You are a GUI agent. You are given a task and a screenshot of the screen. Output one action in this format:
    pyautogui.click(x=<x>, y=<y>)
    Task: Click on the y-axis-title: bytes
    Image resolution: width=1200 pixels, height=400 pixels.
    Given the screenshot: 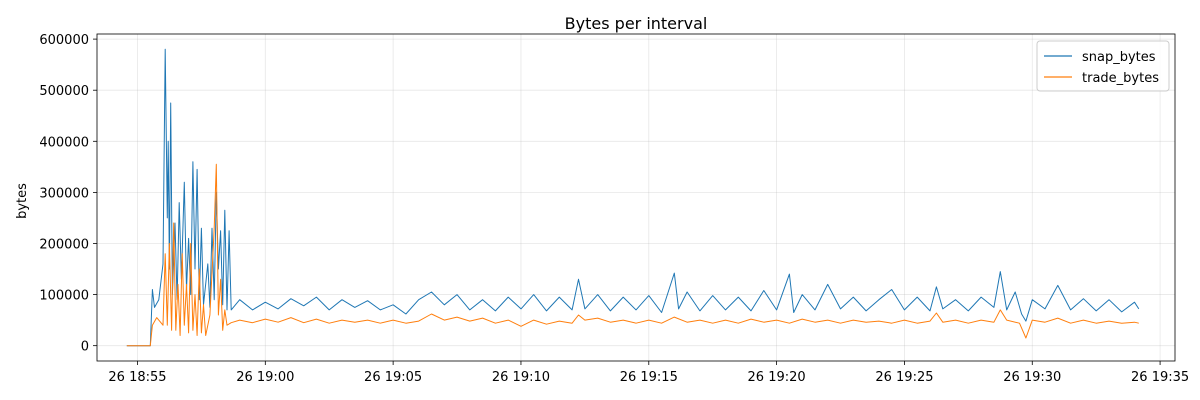 What is the action you would take?
    pyautogui.click(x=22, y=201)
    